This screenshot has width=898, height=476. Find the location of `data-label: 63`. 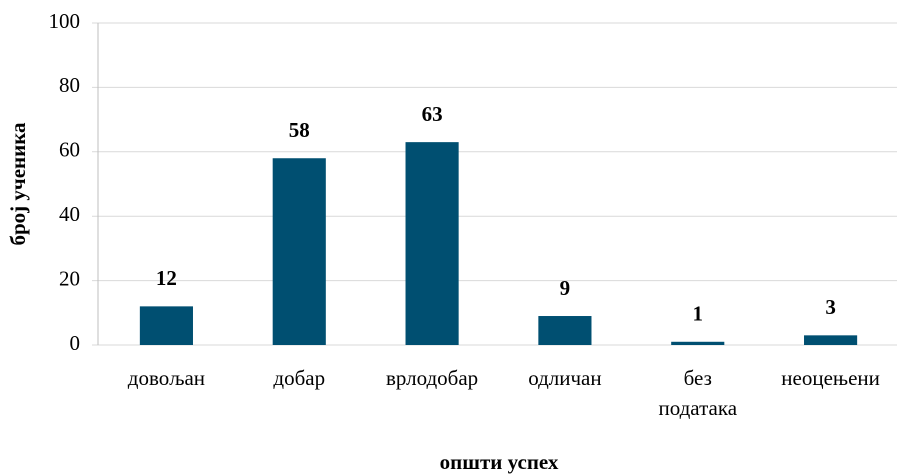

data-label: 63 is located at coordinates (432, 114).